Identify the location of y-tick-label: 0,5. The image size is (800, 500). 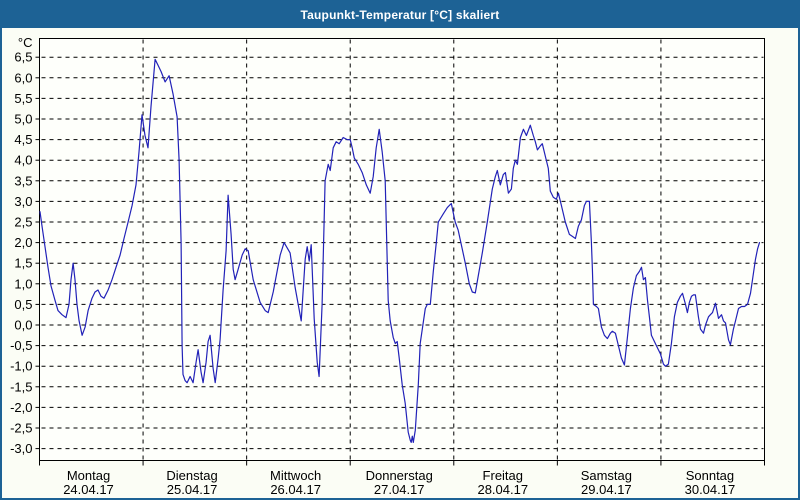
(23, 304).